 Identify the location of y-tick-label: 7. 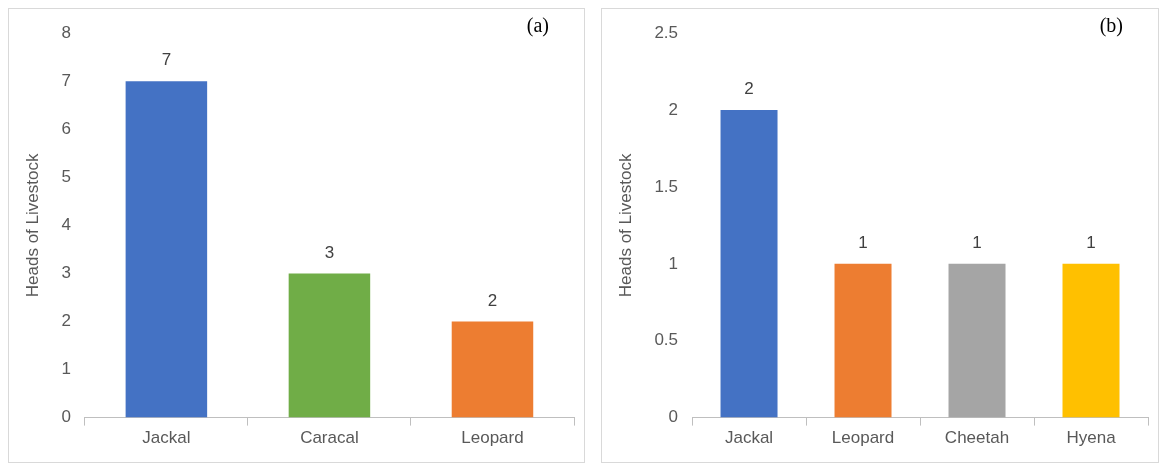
(66, 80).